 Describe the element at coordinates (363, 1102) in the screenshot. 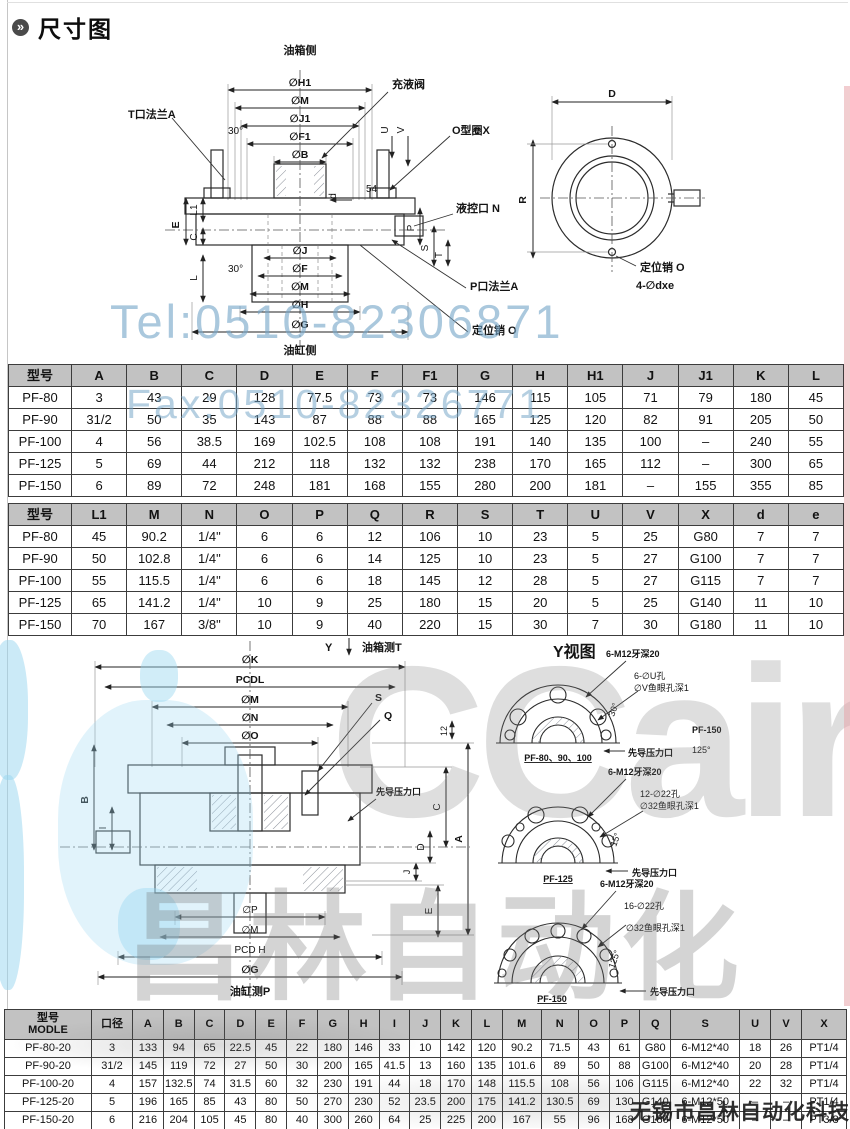

I see `table-cell: 230` at that location.